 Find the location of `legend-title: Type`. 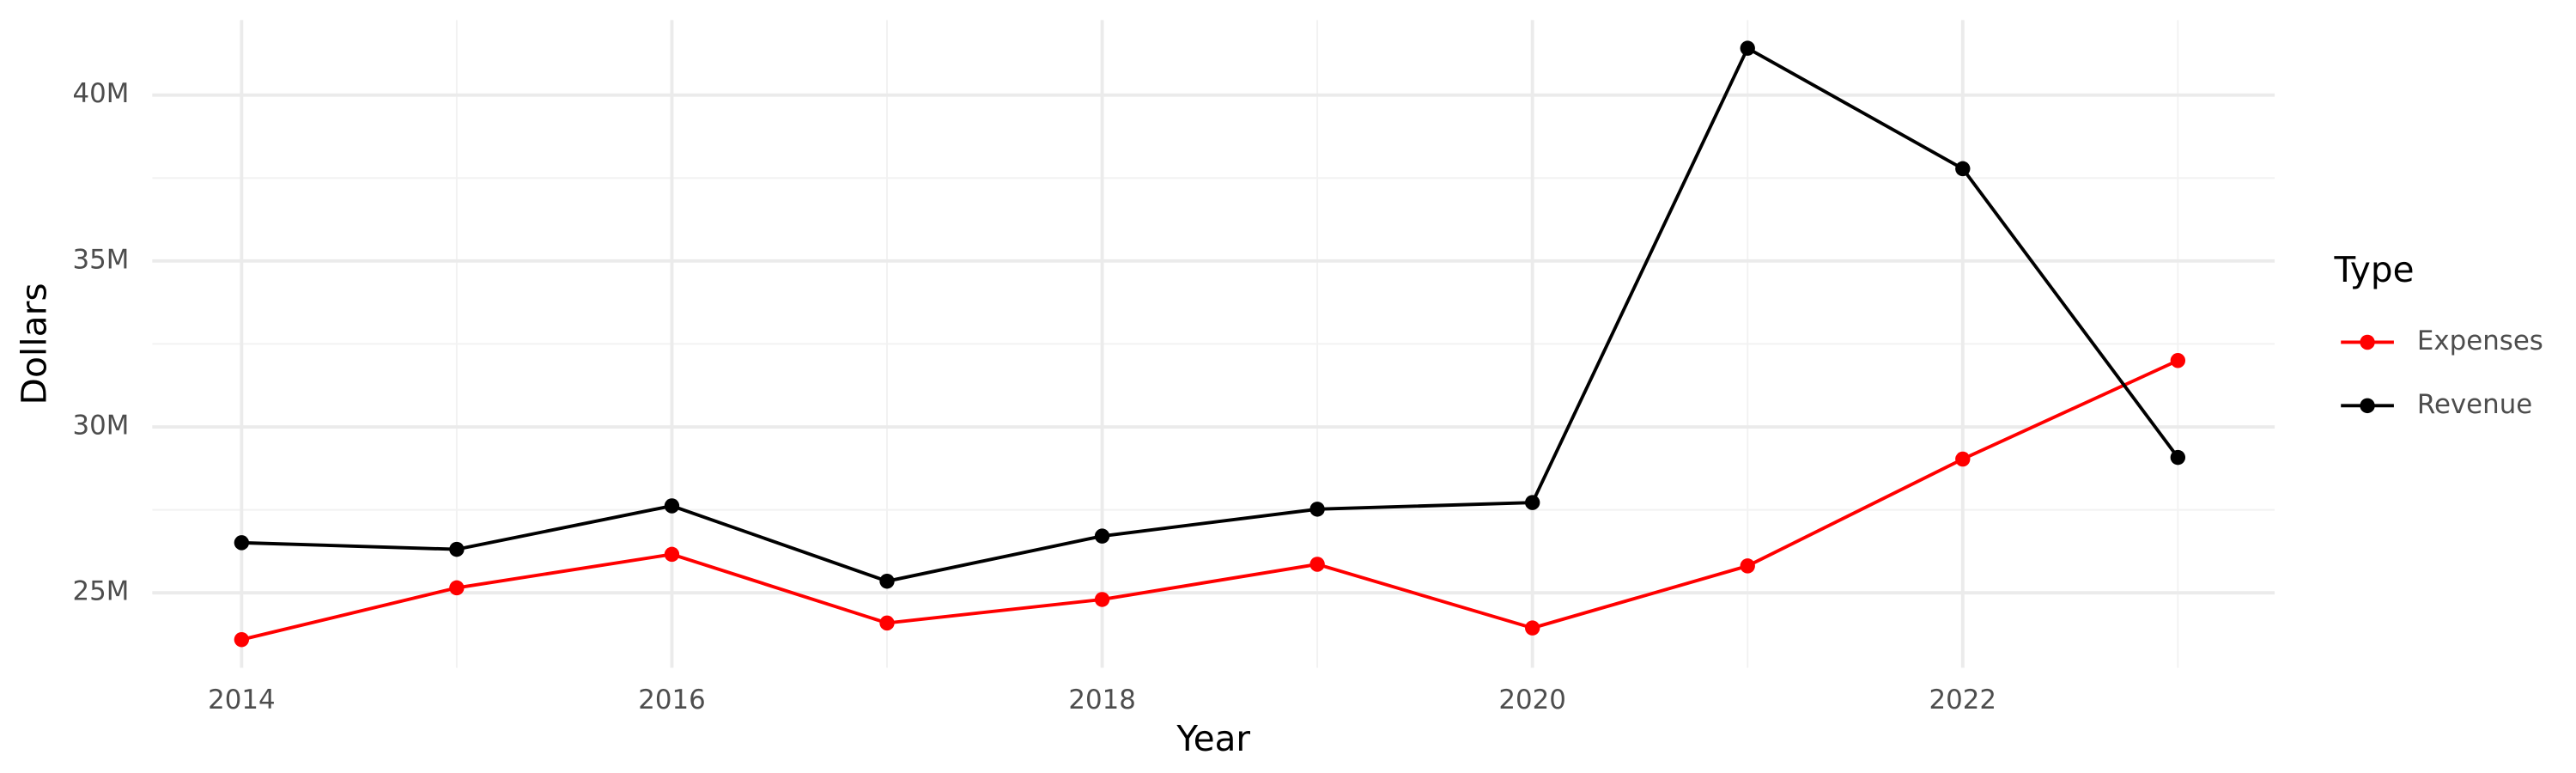

legend-title: Type is located at coordinates (2375, 269).